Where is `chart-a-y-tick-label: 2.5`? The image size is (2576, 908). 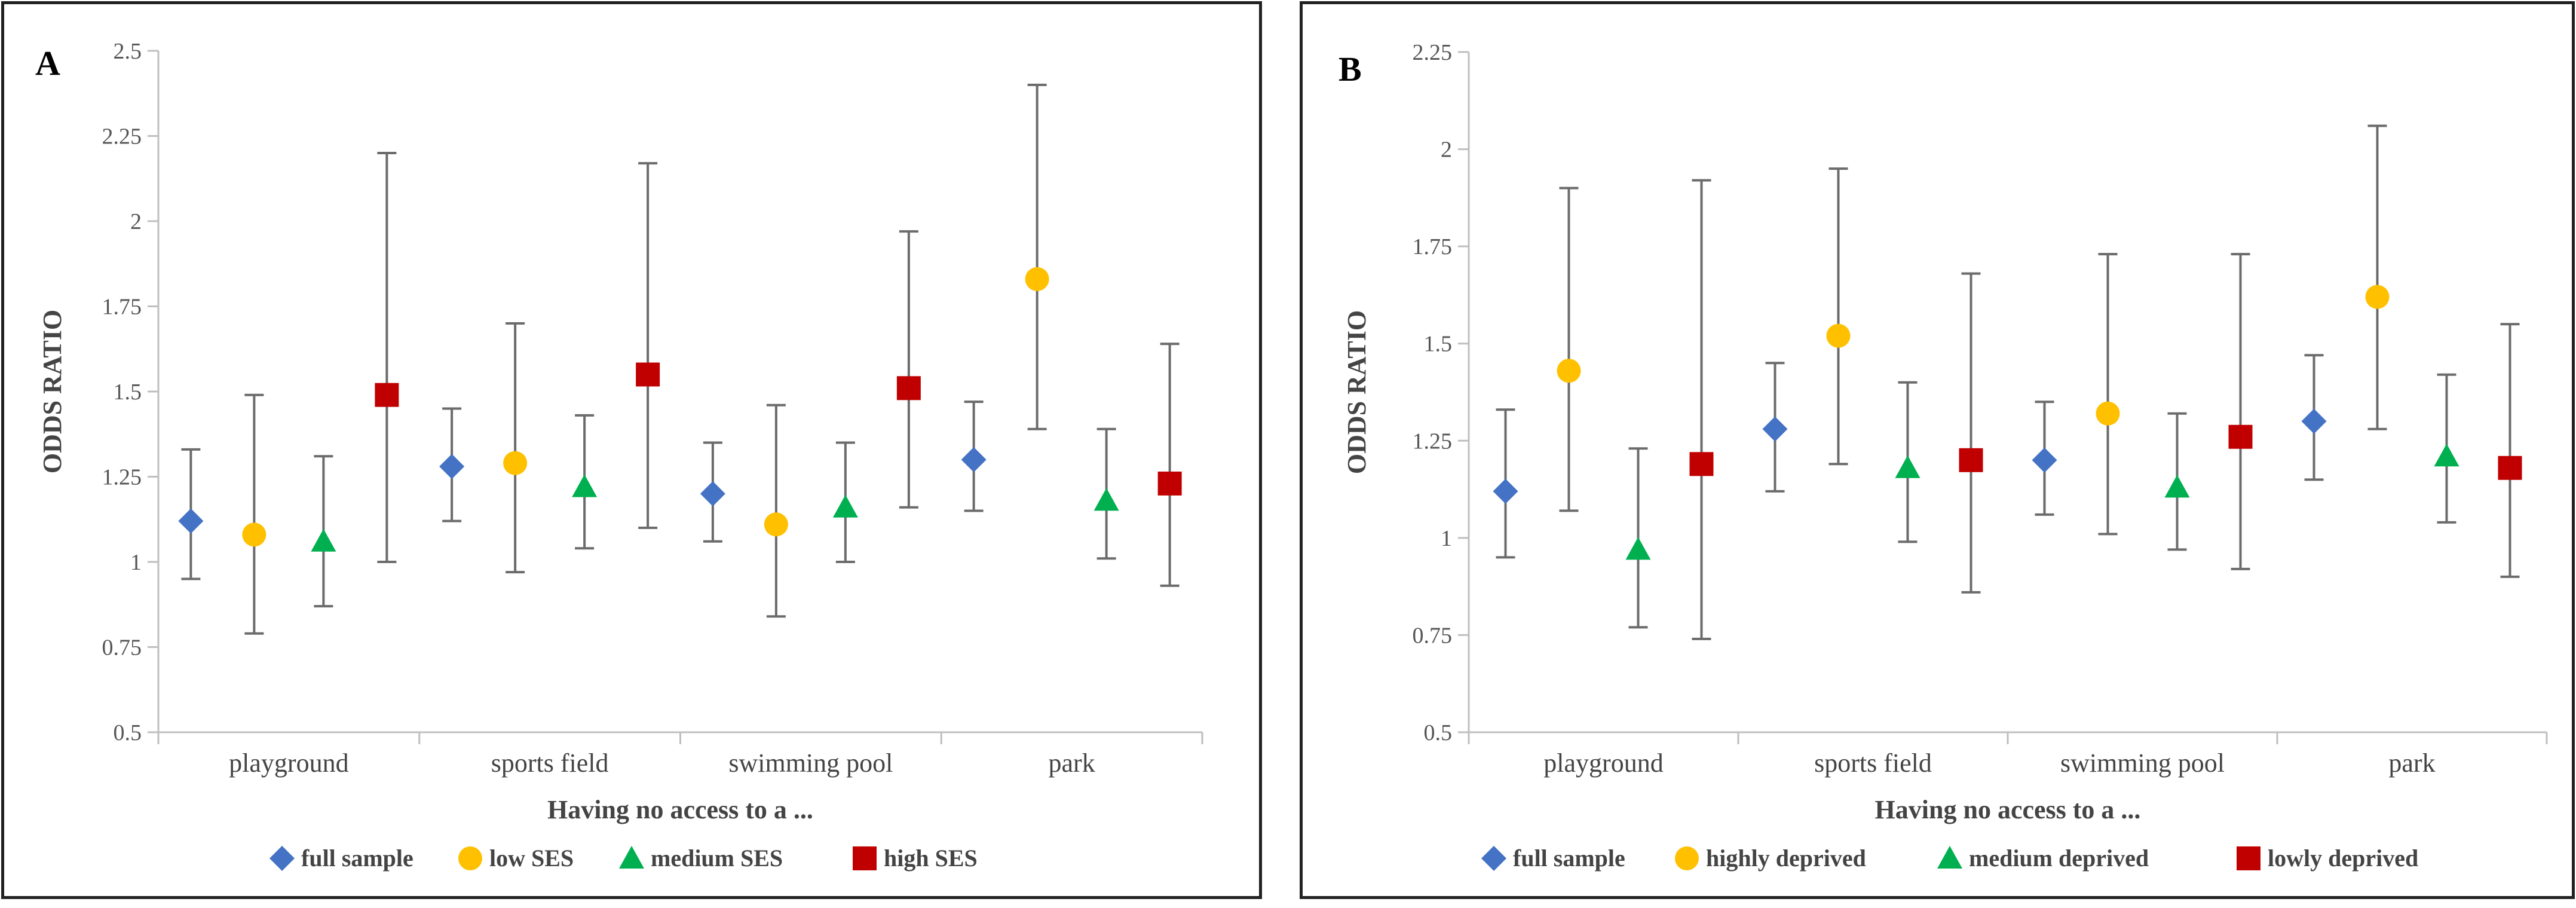 chart-a-y-tick-label: 2.5 is located at coordinates (128, 51).